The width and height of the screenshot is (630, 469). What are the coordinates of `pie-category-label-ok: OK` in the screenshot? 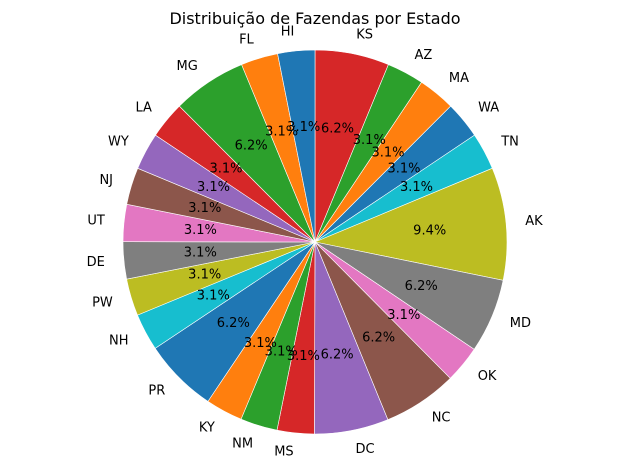 It's located at (487, 376).